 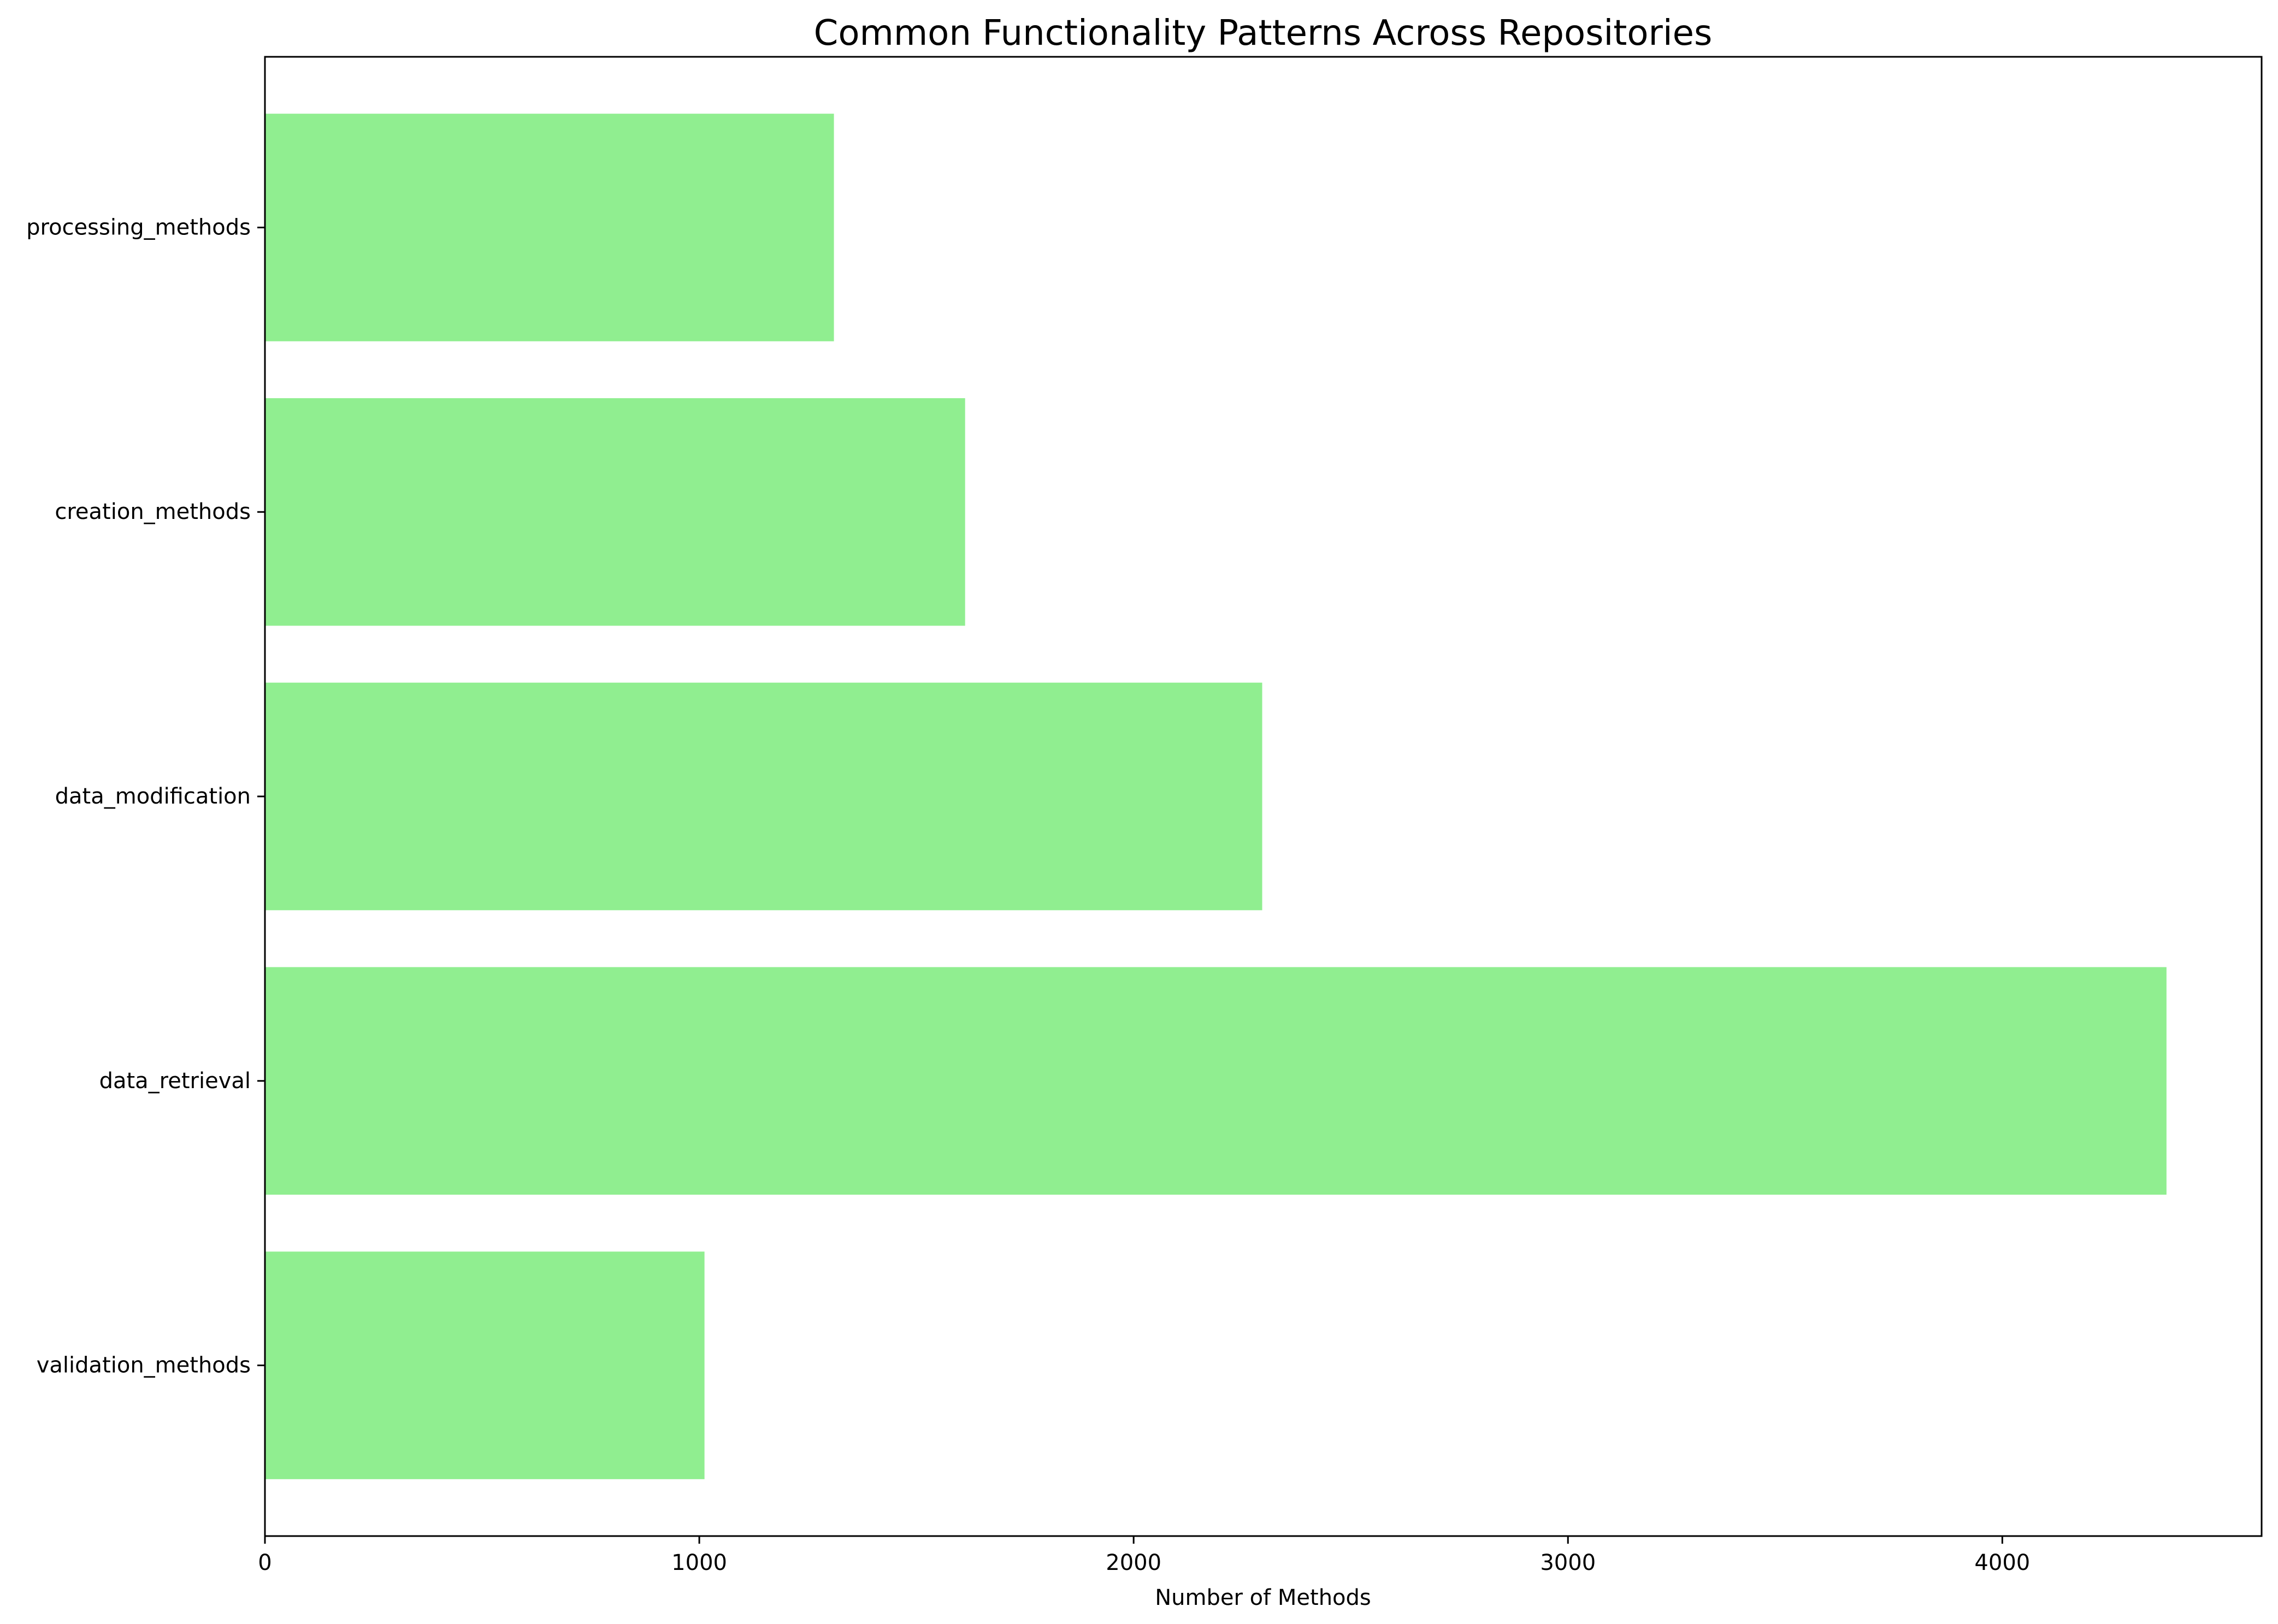 What do you see at coordinates (1263, 1597) in the screenshot?
I see `x-axis-label: Number of Methods` at bounding box center [1263, 1597].